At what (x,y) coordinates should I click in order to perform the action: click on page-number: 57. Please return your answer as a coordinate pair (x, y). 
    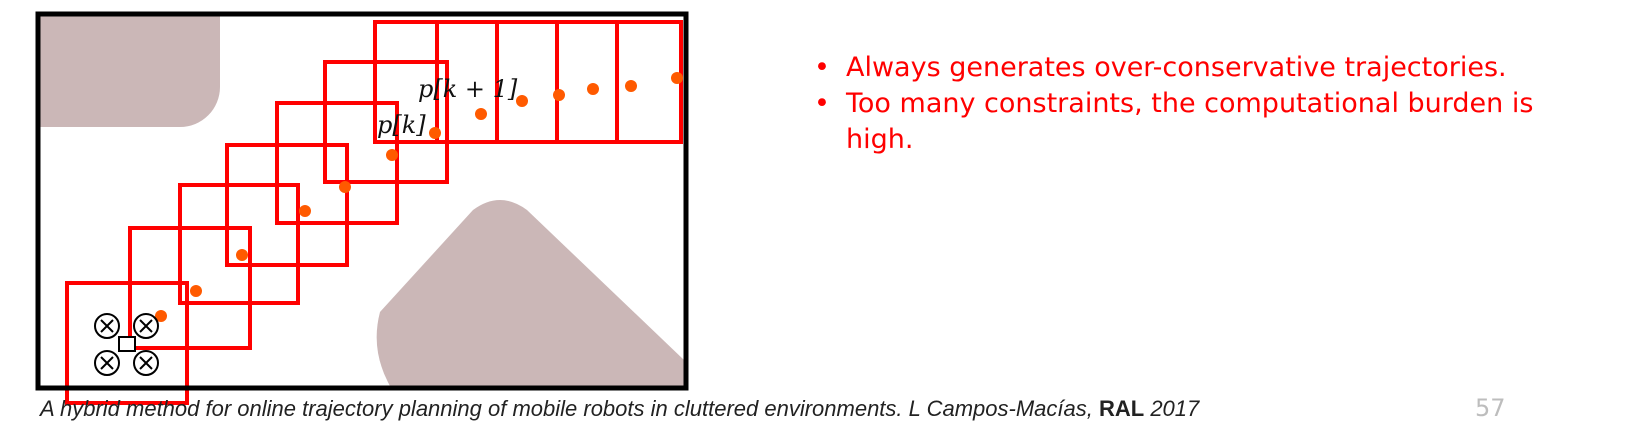
    Looking at the image, I should click on (1490, 408).